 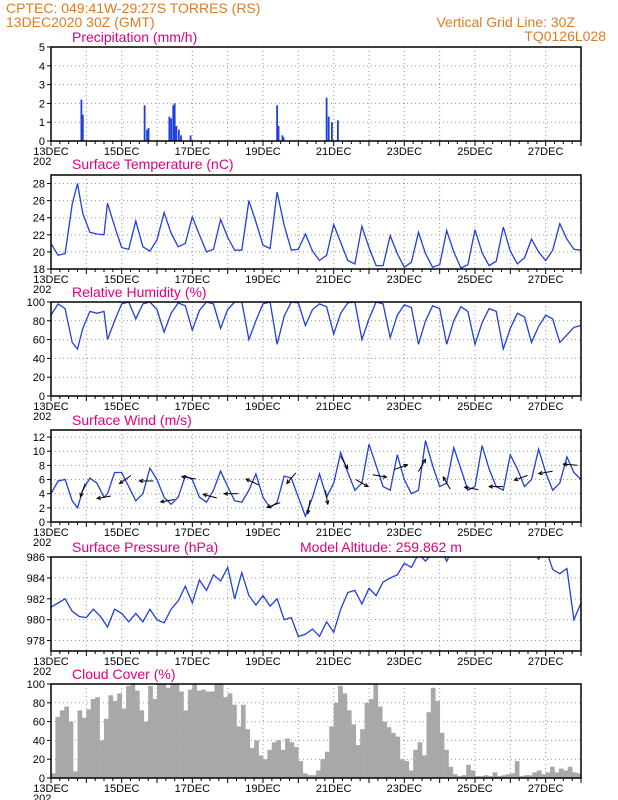 I want to click on y-tick-label: 8, so click(x=42, y=466).